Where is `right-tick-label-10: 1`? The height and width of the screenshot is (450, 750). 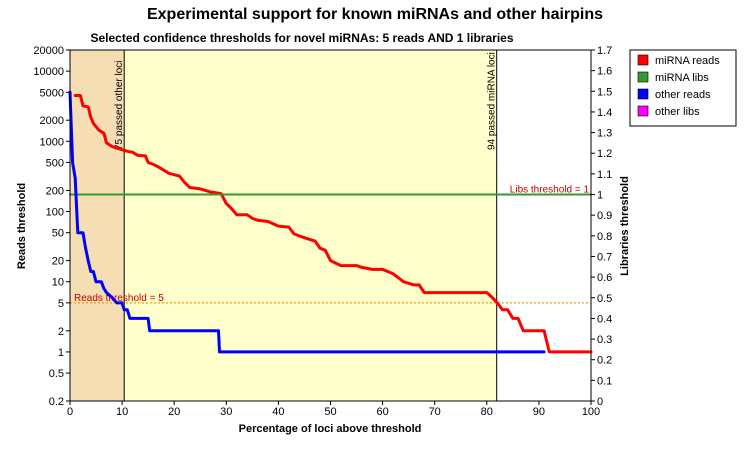 right-tick-label-10: 1 is located at coordinates (600, 196).